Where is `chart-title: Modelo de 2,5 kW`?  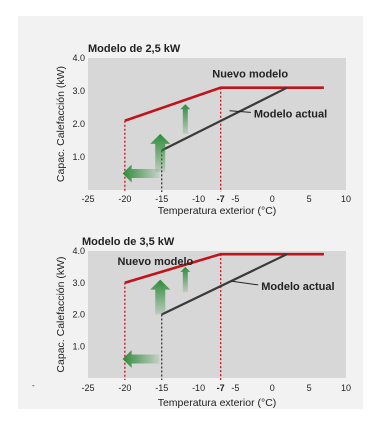
chart-title: Modelo de 2,5 kW is located at coordinates (134, 49).